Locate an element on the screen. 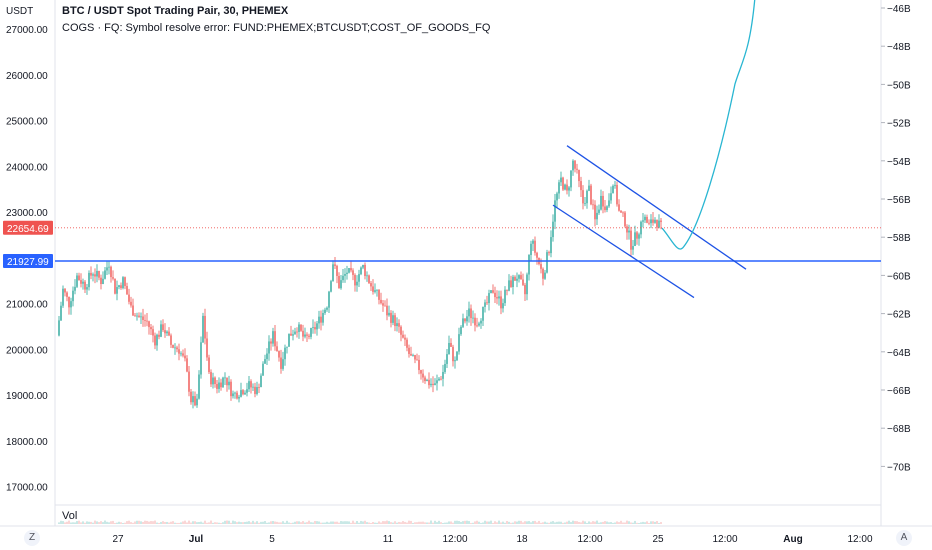  time-tick-label: Jul is located at coordinates (196, 539).